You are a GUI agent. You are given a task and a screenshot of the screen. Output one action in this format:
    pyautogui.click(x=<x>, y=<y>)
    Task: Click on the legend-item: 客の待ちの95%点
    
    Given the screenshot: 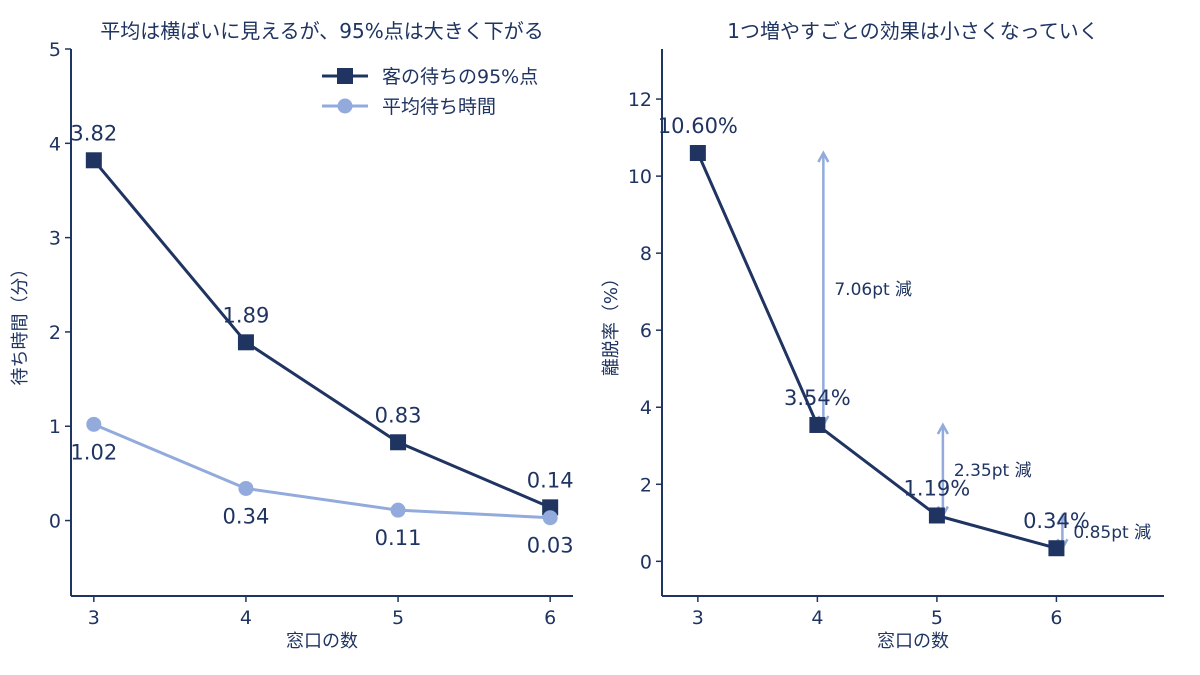 What is the action you would take?
    pyautogui.click(x=430, y=77)
    